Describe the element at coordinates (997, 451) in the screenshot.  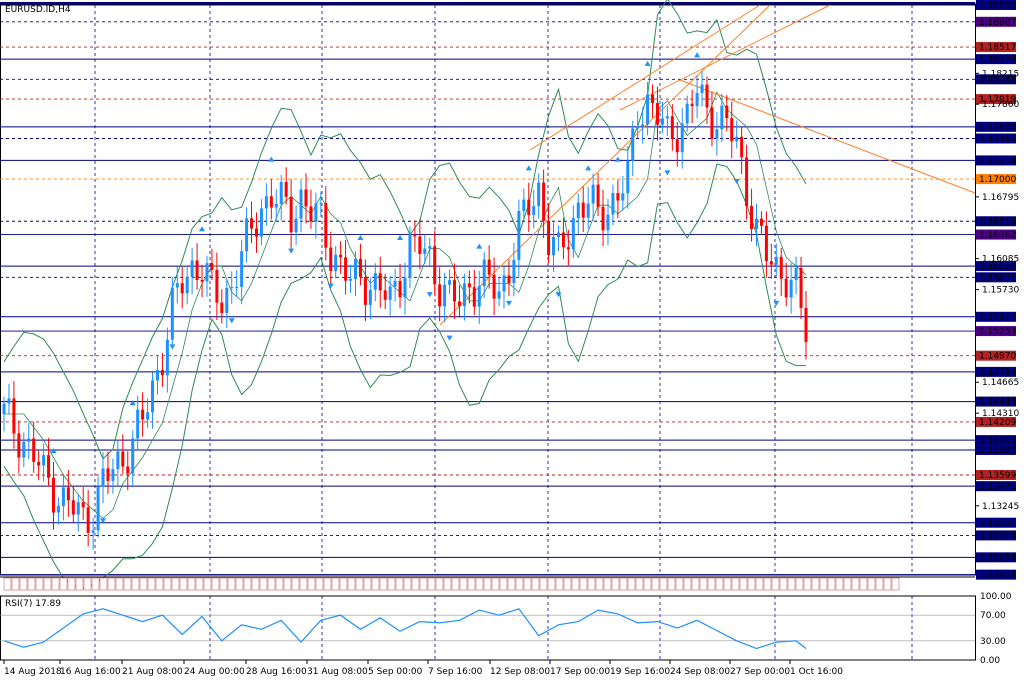
I see `price-label-text: 1.13887` at that location.